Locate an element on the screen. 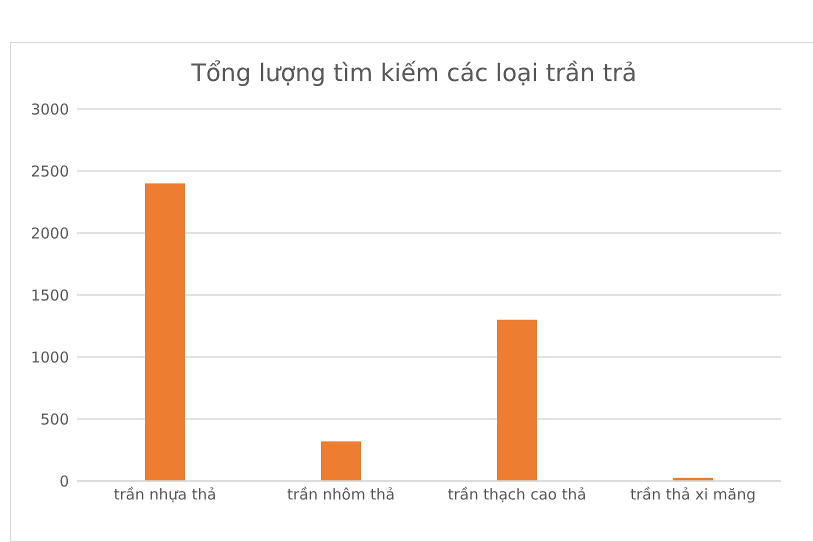 This screenshot has height=542, width=813. y-tick-label: 500 is located at coordinates (54, 419).